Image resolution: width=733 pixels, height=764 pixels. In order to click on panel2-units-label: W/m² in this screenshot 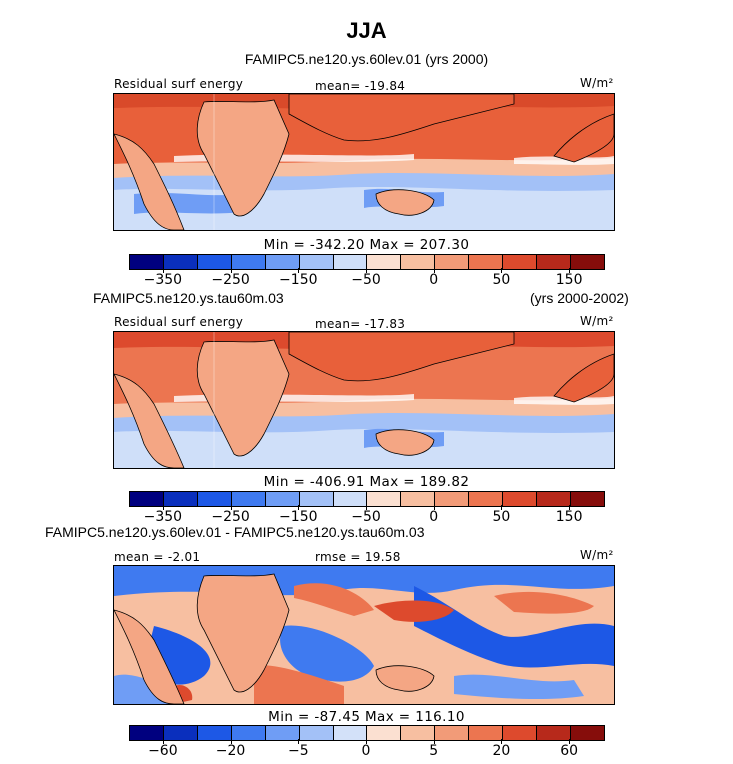, I will do `click(597, 321)`.